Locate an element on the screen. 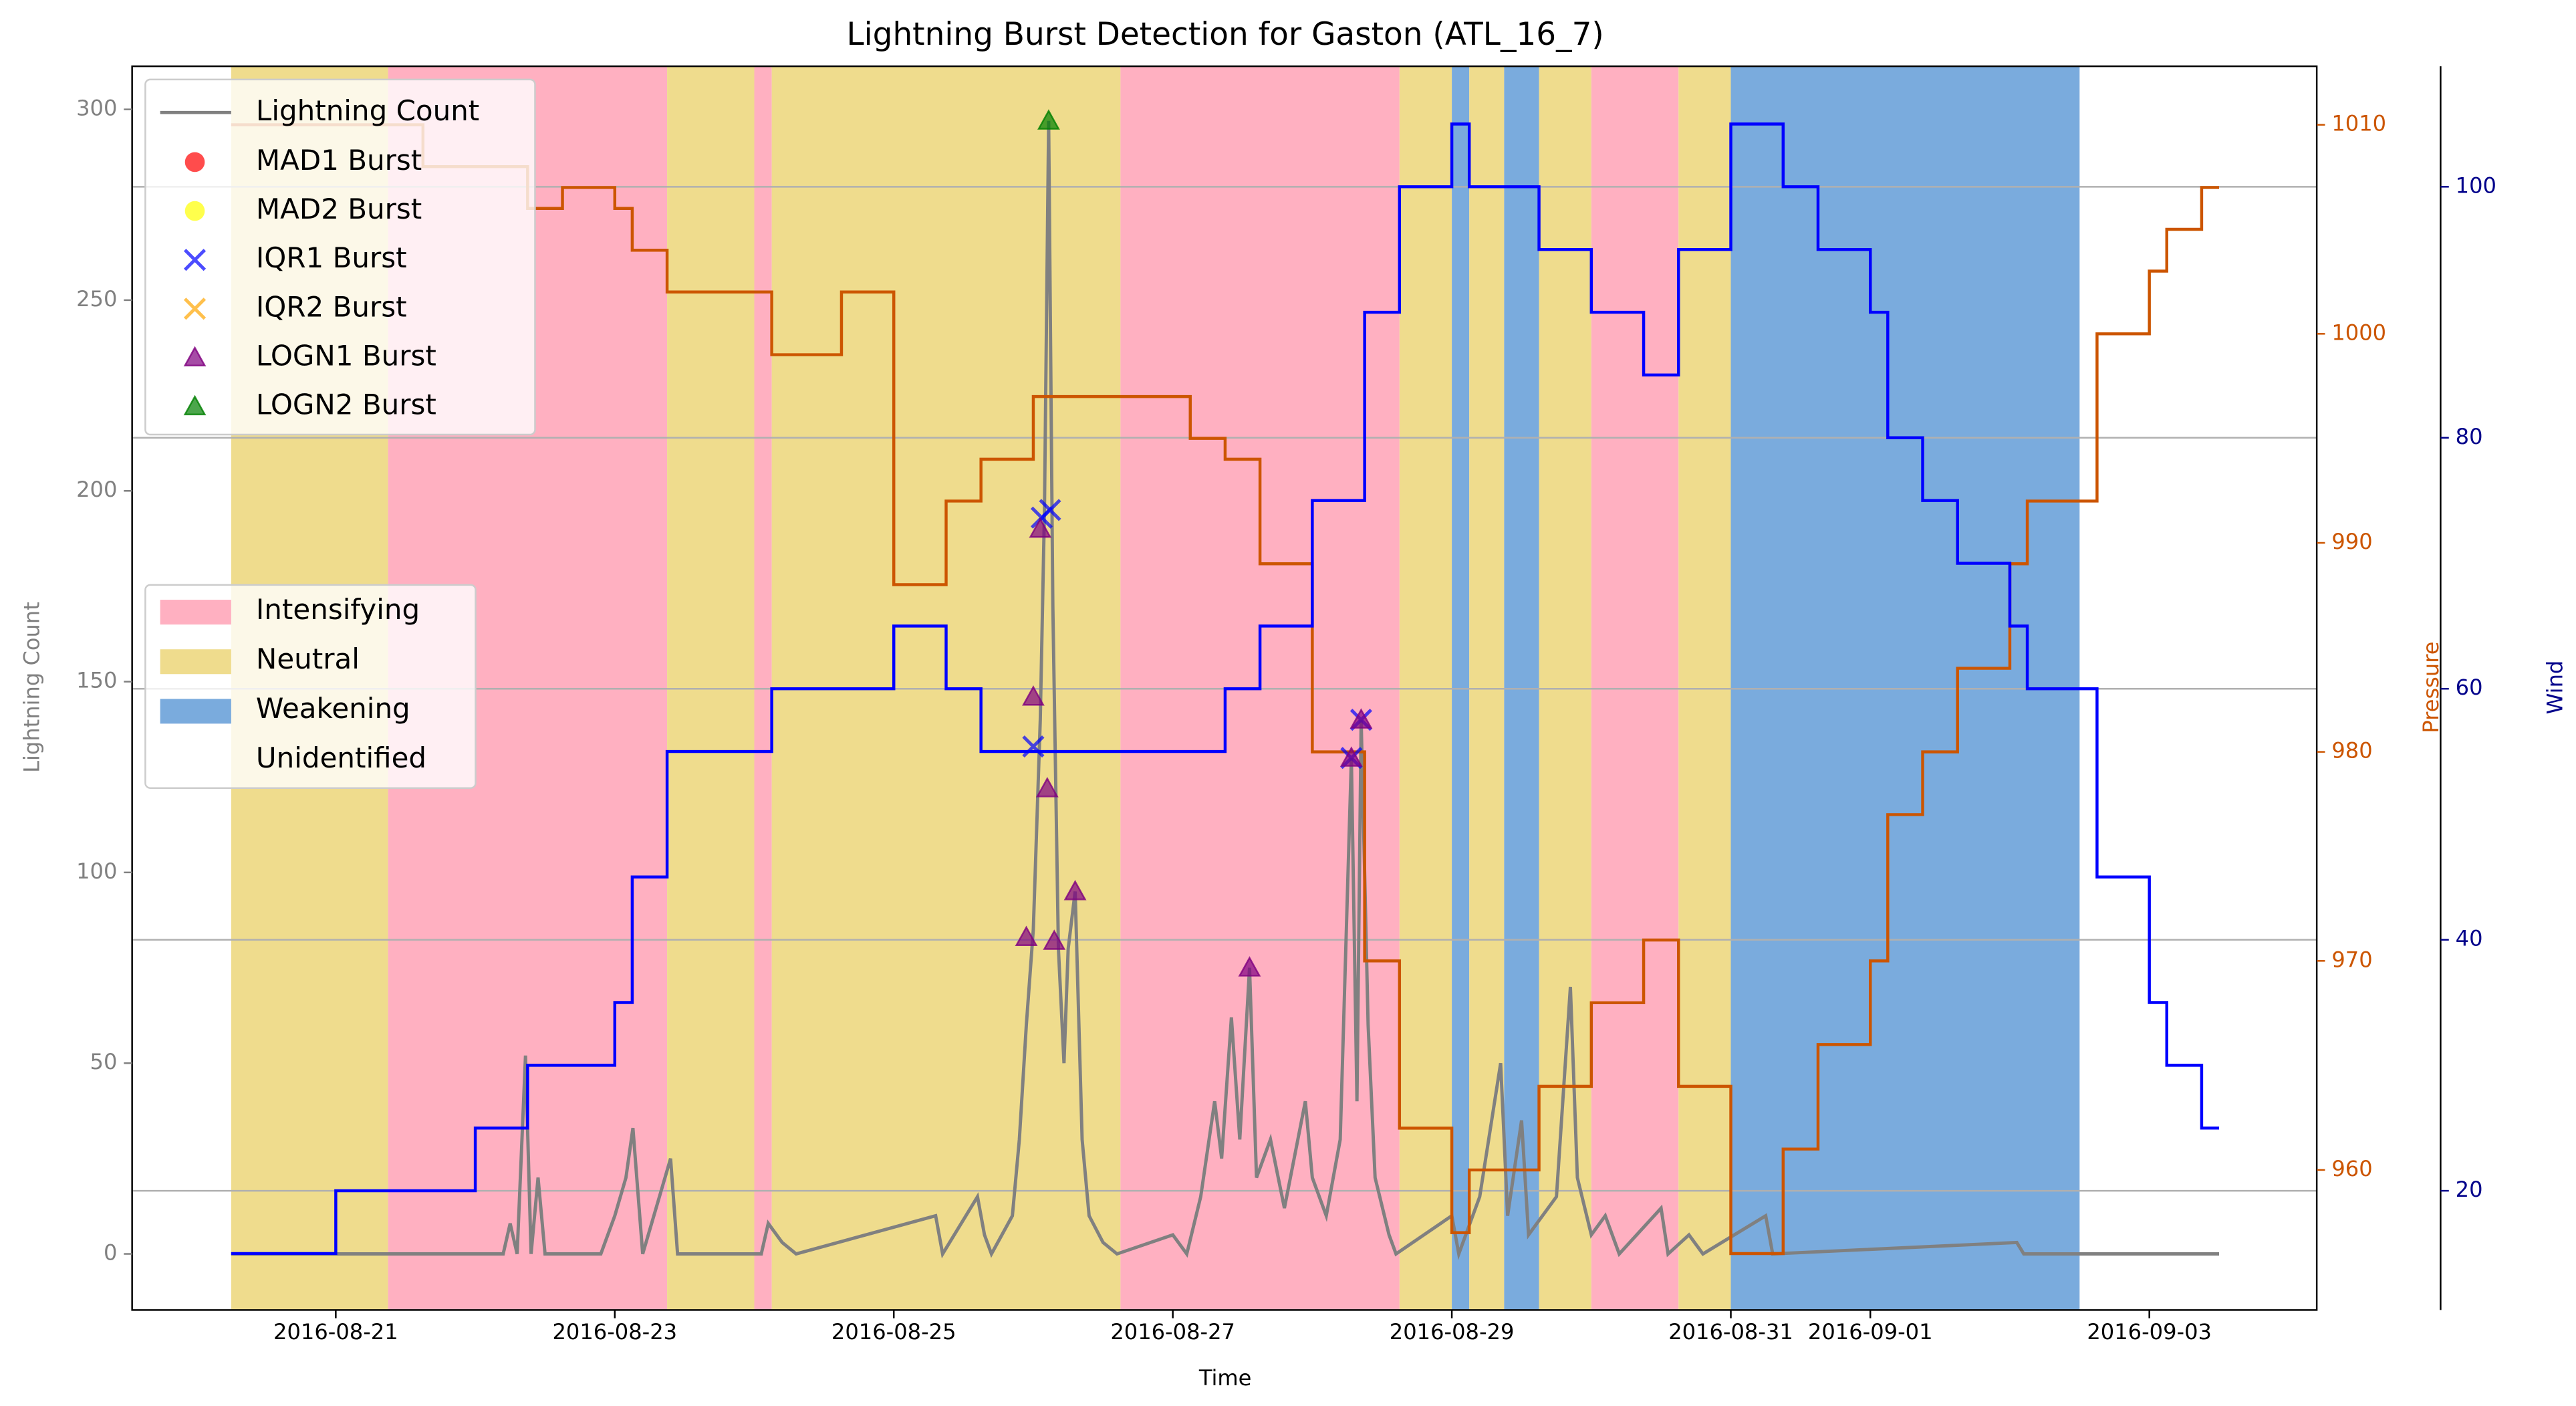 This screenshot has height=1406, width=2576. x-tick-label: 2016-08-29 is located at coordinates (1453, 1331).